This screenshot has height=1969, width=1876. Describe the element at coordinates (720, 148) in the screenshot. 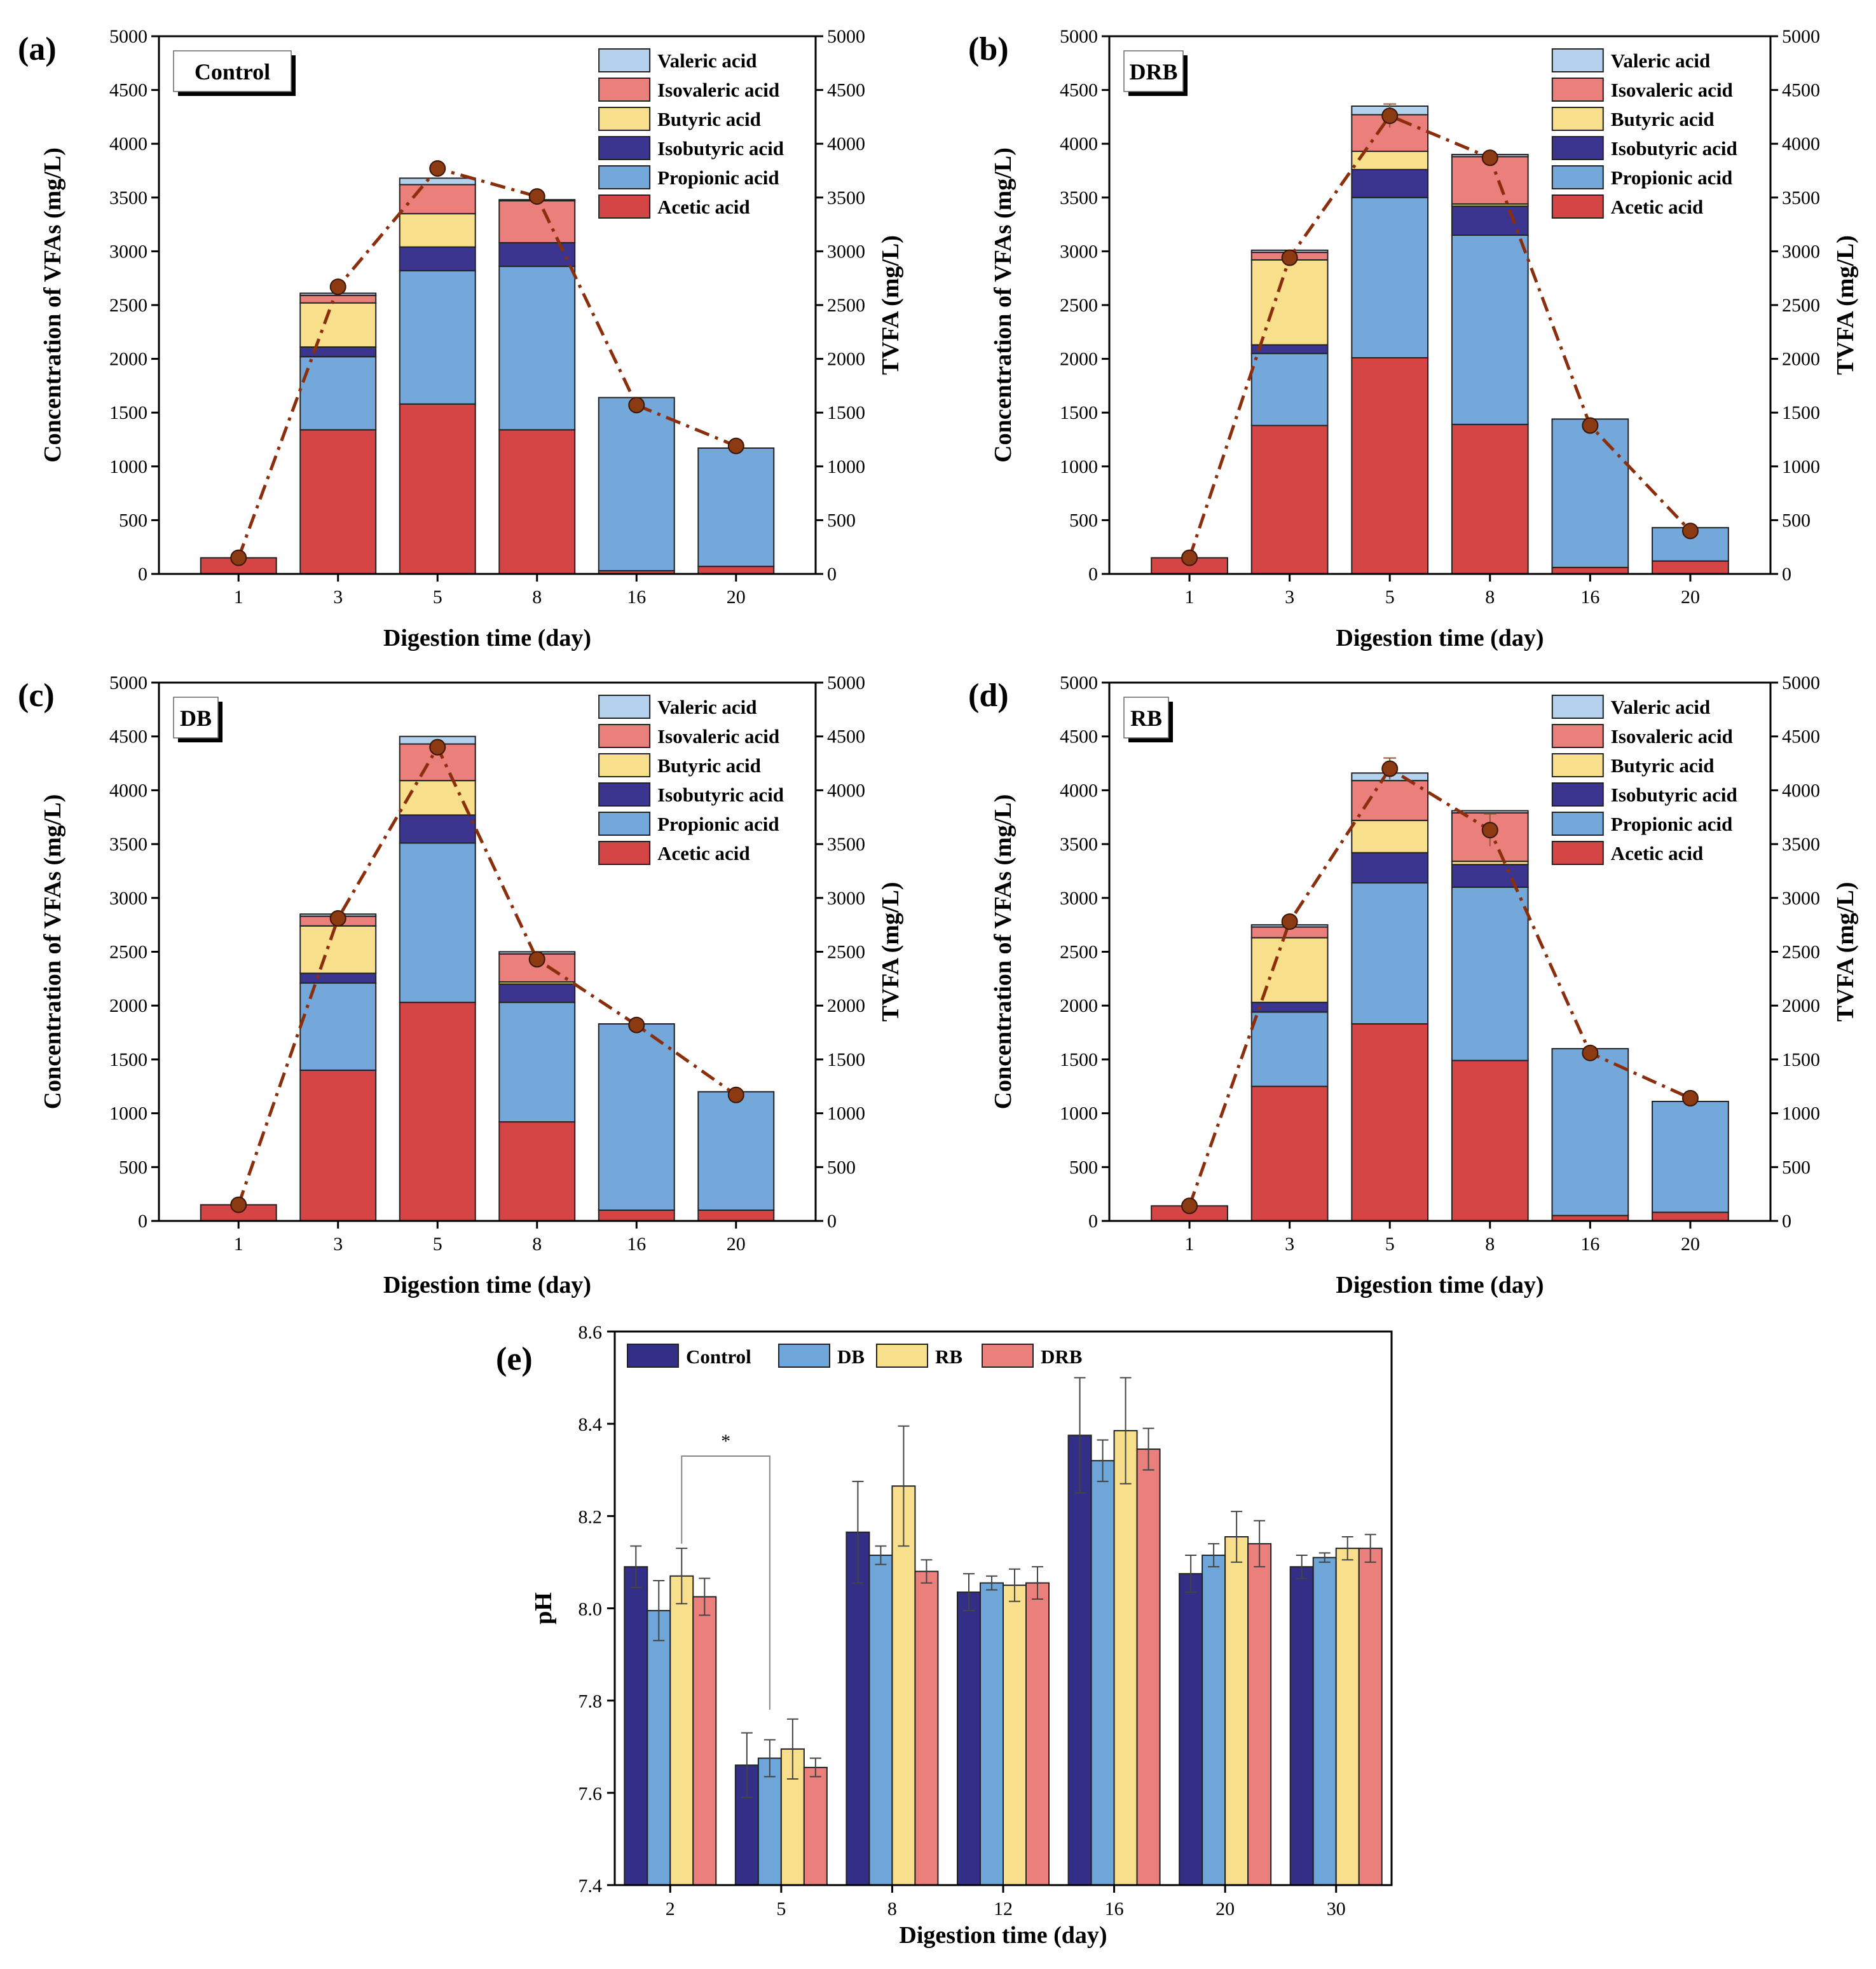

I see `legend-label-isobutyric: Isobutyric acid` at that location.